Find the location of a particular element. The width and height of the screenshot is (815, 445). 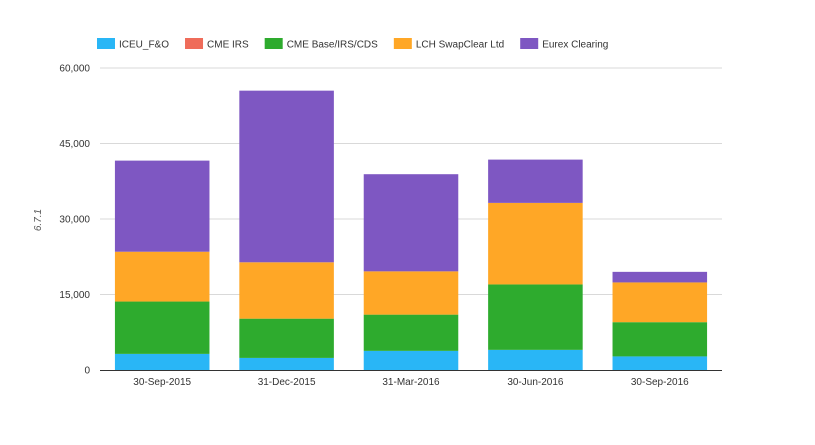

x-tick-label: 31-Dec-2015 is located at coordinates (287, 382).